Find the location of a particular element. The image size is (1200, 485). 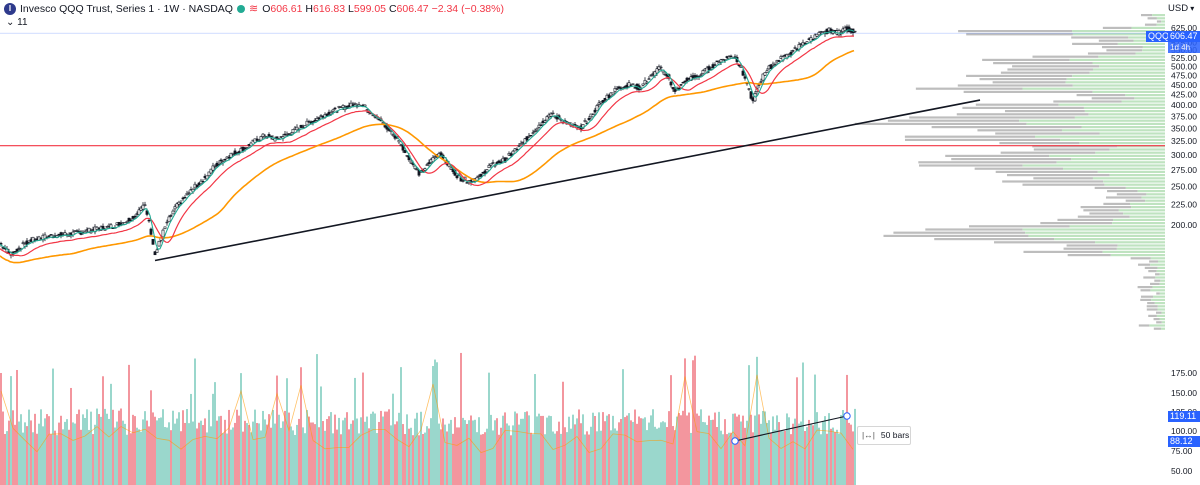

last-price-tag: 606.47 is located at coordinates (1184, 36).